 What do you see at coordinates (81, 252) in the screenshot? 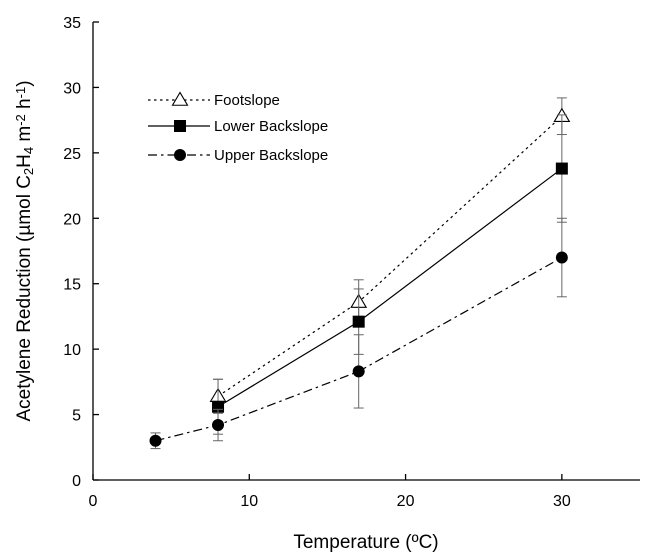
I see `y-ticks: 0 5 10 15 20 25 30 35` at bounding box center [81, 252].